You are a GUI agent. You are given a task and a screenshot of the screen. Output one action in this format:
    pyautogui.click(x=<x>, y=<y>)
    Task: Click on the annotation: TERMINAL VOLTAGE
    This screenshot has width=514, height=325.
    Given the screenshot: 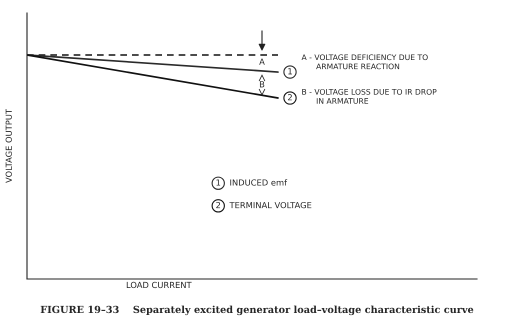 What is the action you would take?
    pyautogui.click(x=270, y=205)
    